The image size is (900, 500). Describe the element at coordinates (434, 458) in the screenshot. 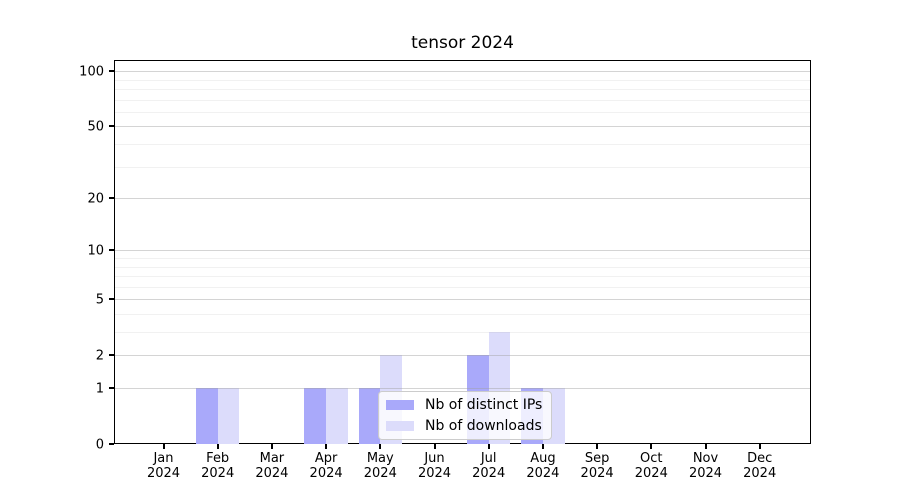

I see `month-label: Jun` at that location.